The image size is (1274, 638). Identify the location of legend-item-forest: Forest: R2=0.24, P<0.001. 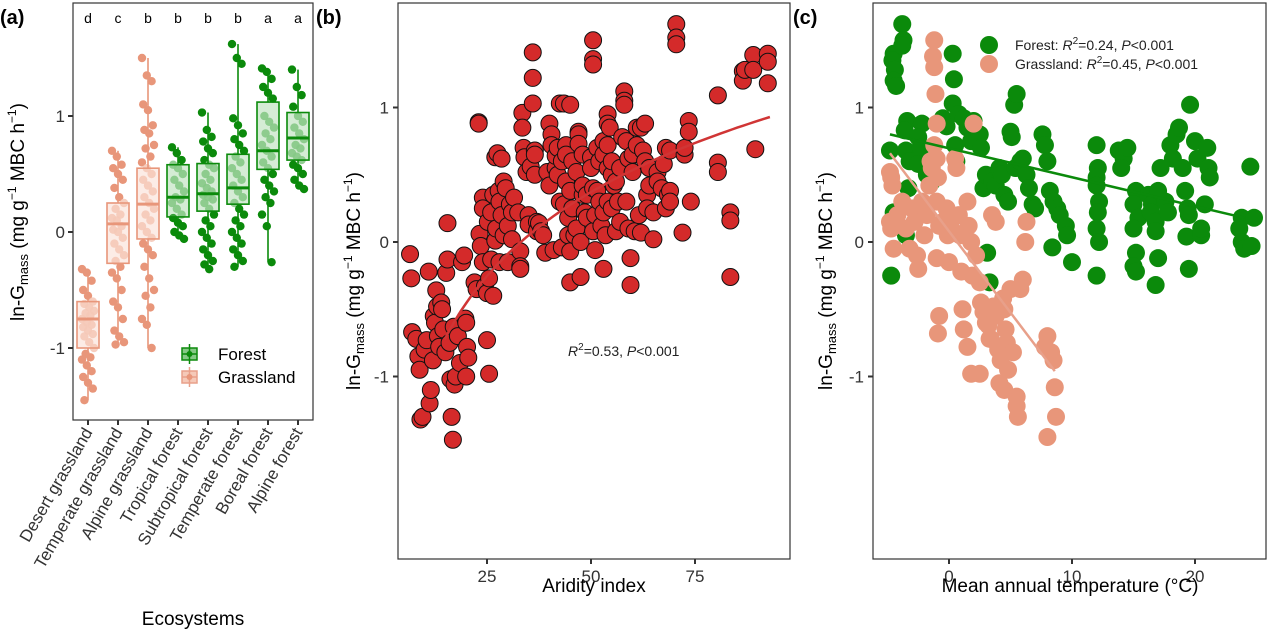
(1077, 45).